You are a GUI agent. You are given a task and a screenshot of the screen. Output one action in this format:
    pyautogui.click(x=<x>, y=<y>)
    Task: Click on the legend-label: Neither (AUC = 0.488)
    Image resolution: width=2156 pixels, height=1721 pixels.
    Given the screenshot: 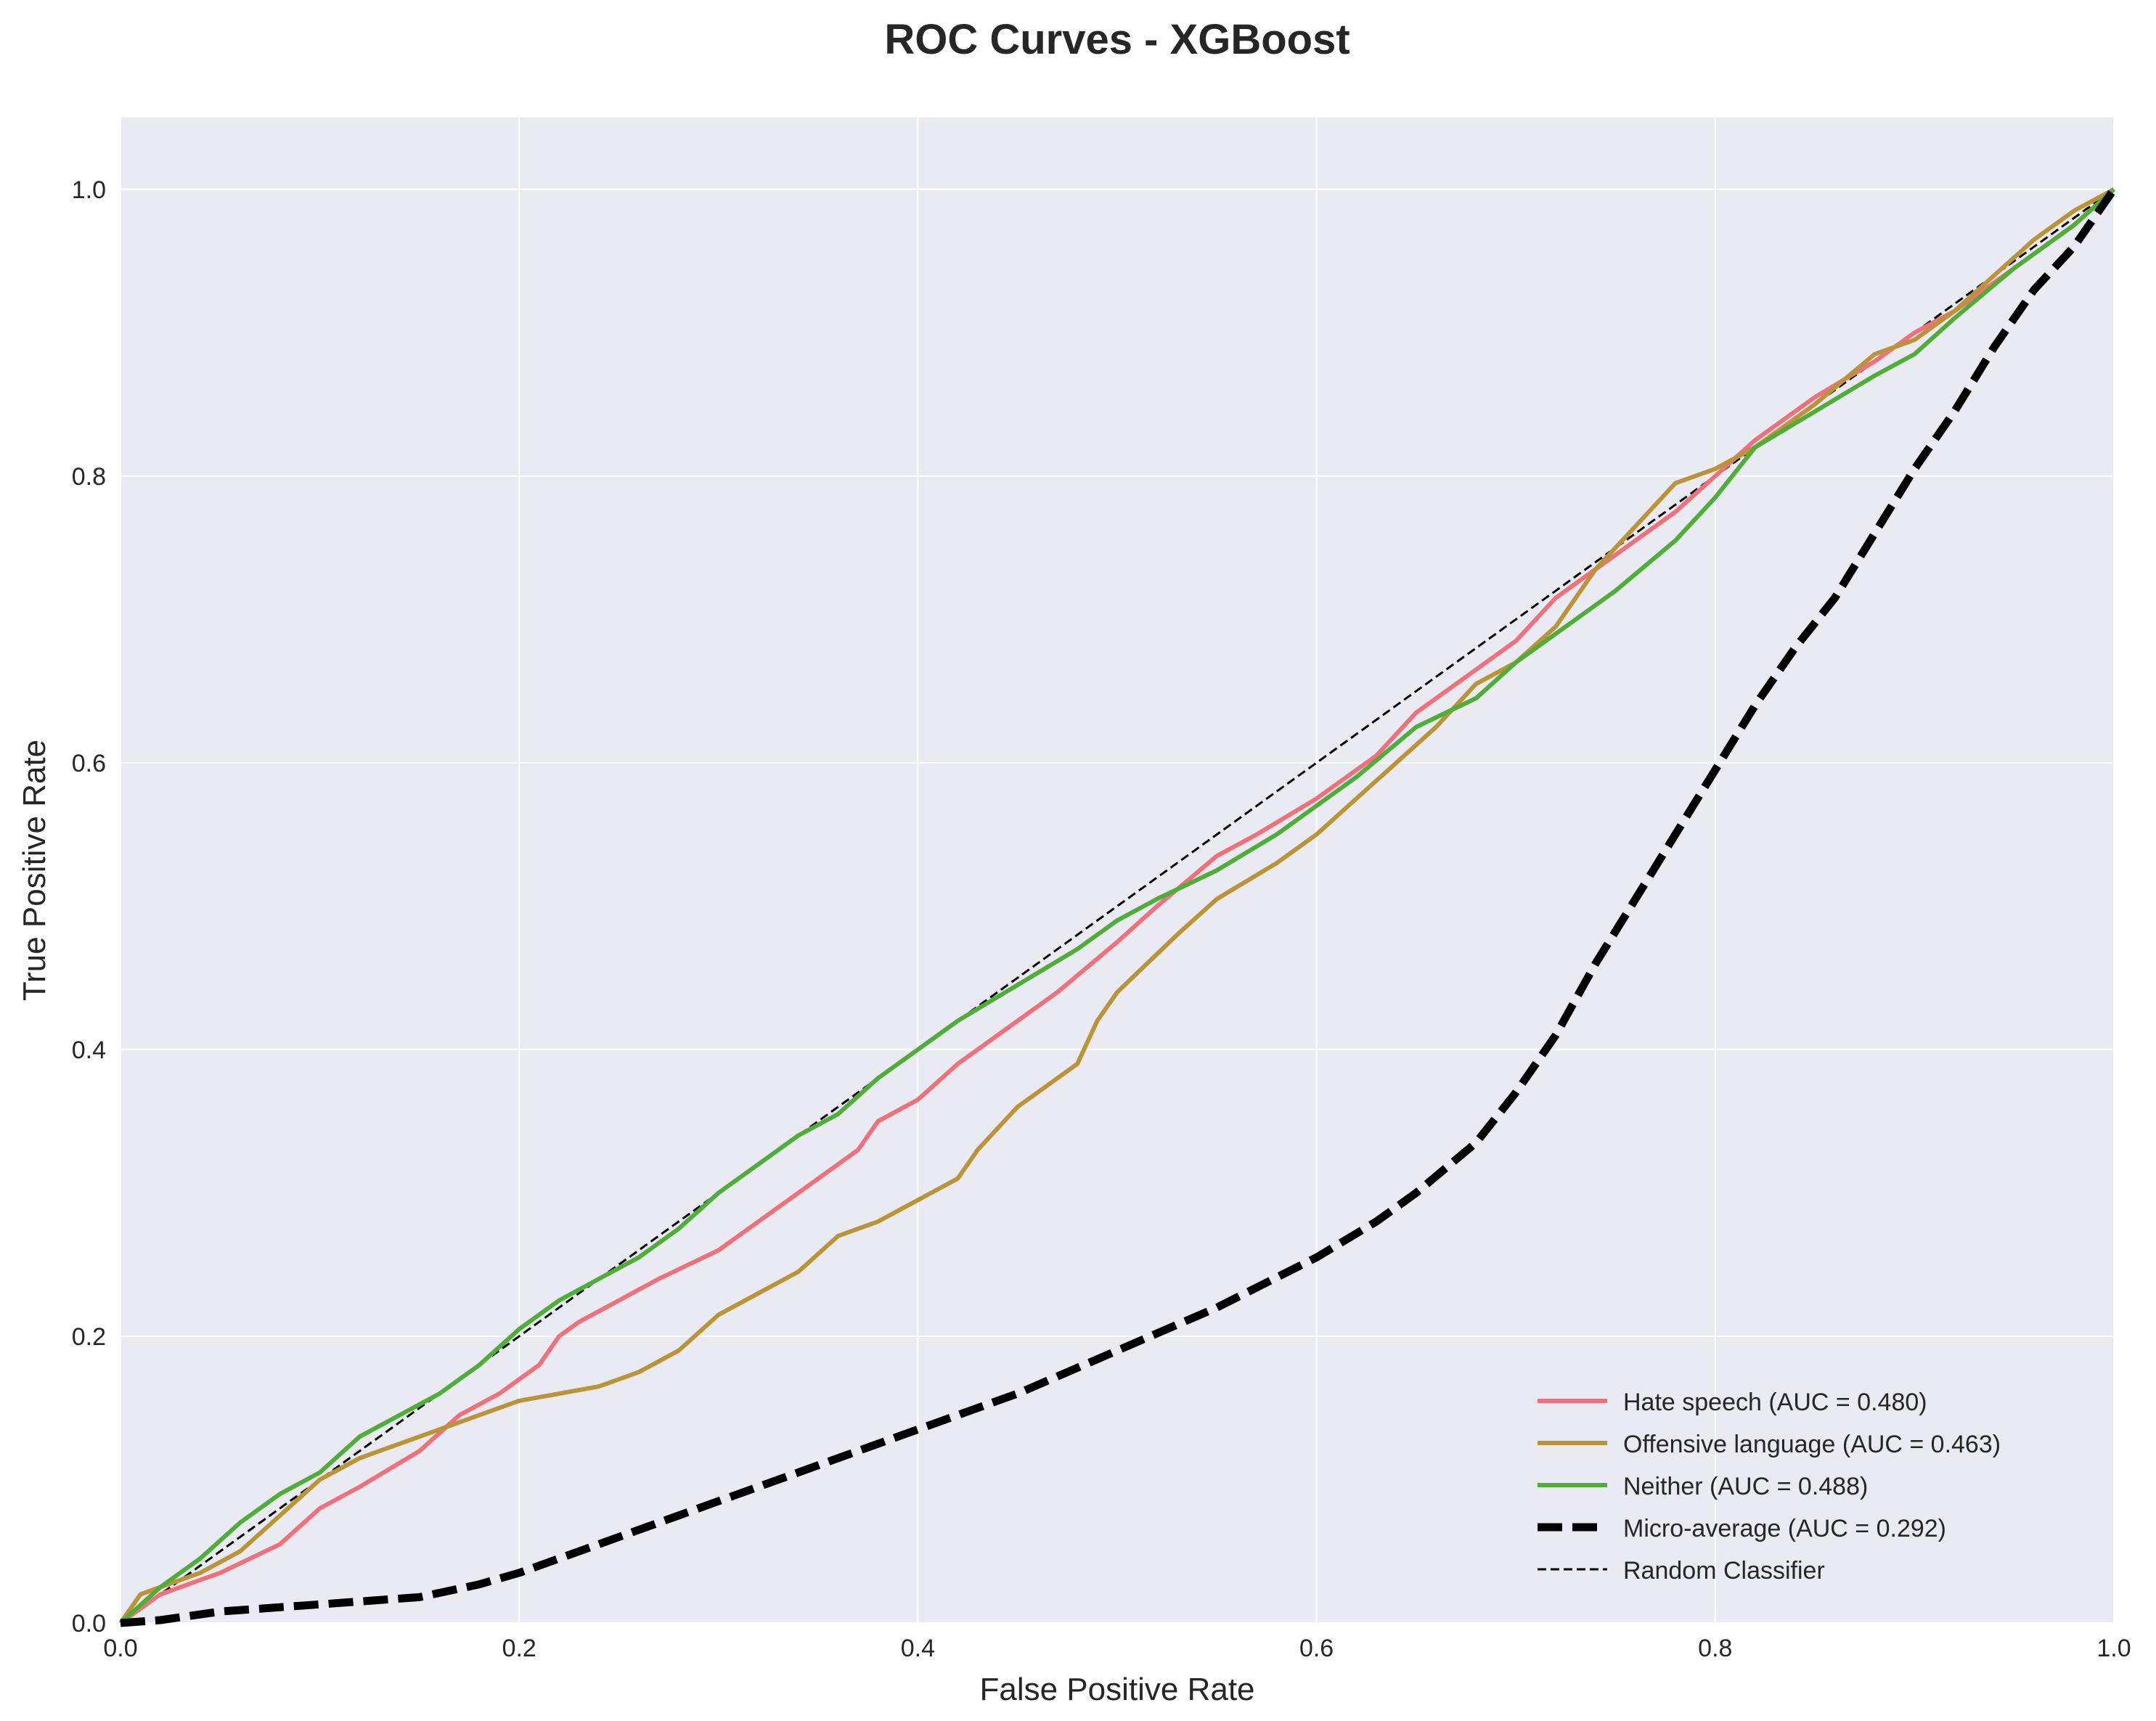 What is the action you would take?
    pyautogui.click(x=1746, y=1487)
    